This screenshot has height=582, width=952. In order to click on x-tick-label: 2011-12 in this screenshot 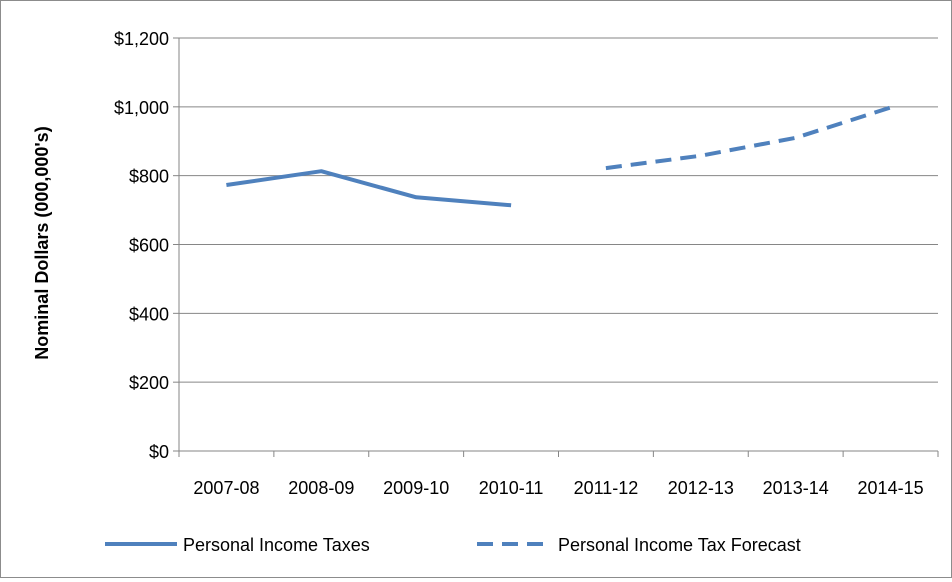, I will do `click(606, 488)`.